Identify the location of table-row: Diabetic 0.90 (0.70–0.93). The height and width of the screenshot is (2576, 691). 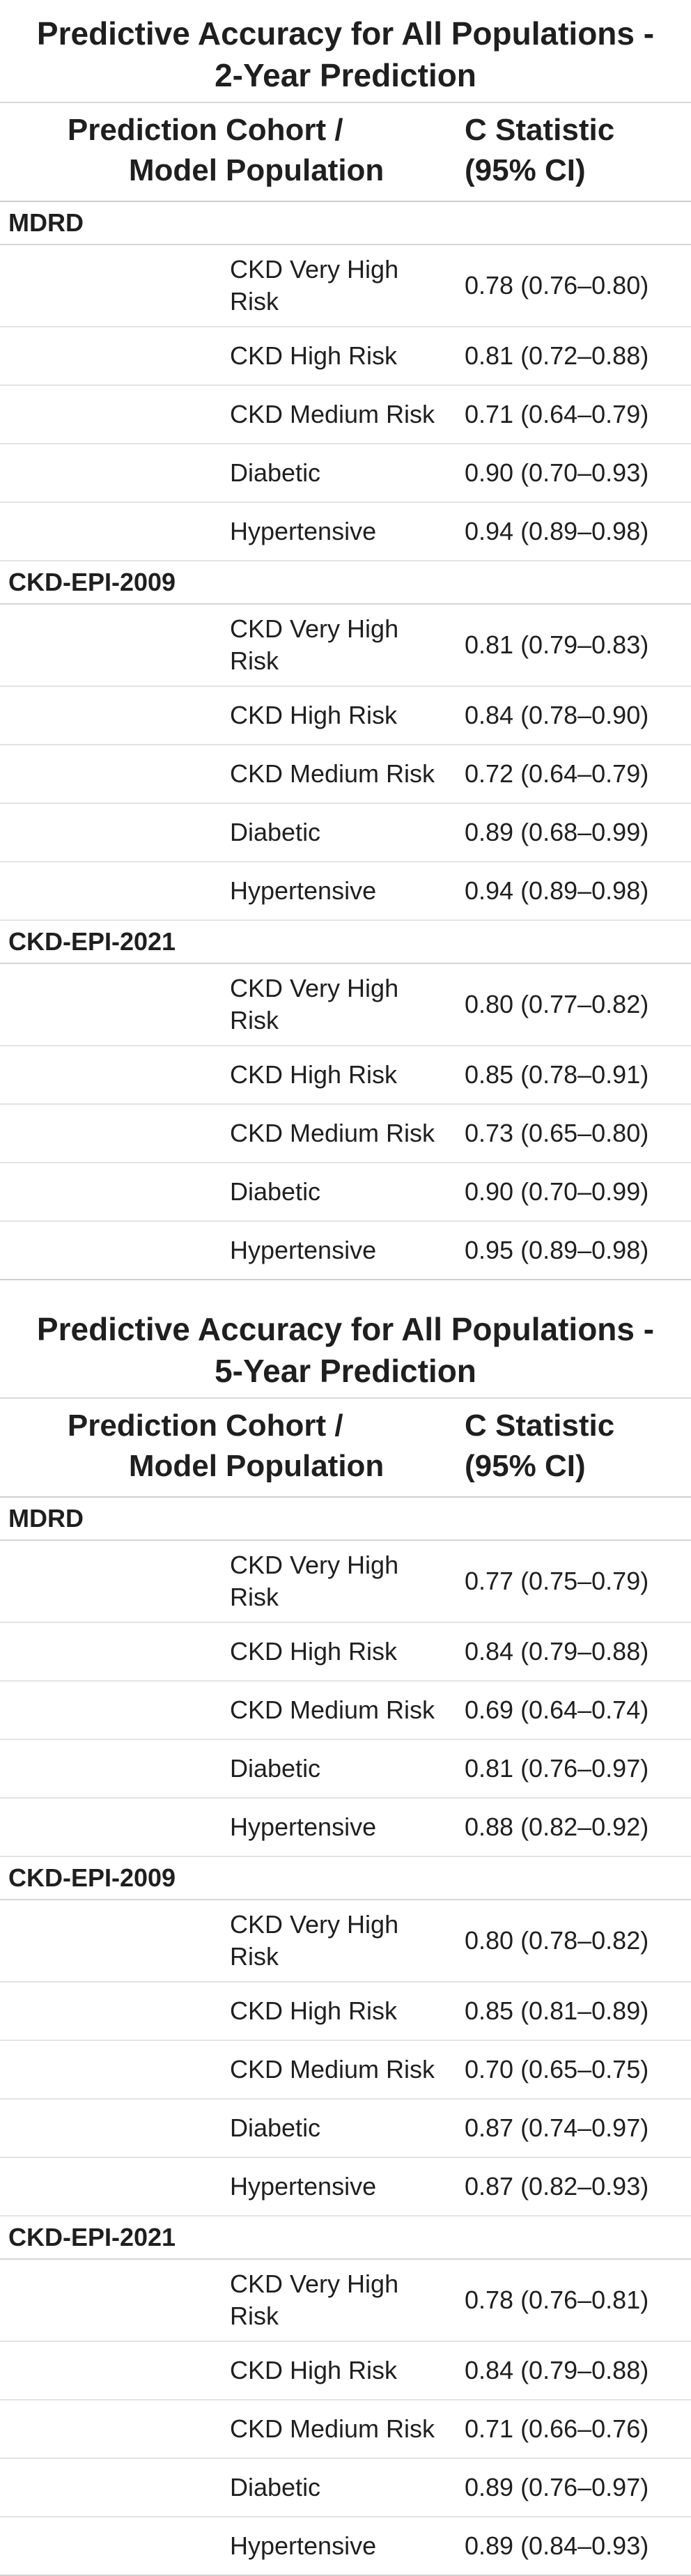
(345, 473).